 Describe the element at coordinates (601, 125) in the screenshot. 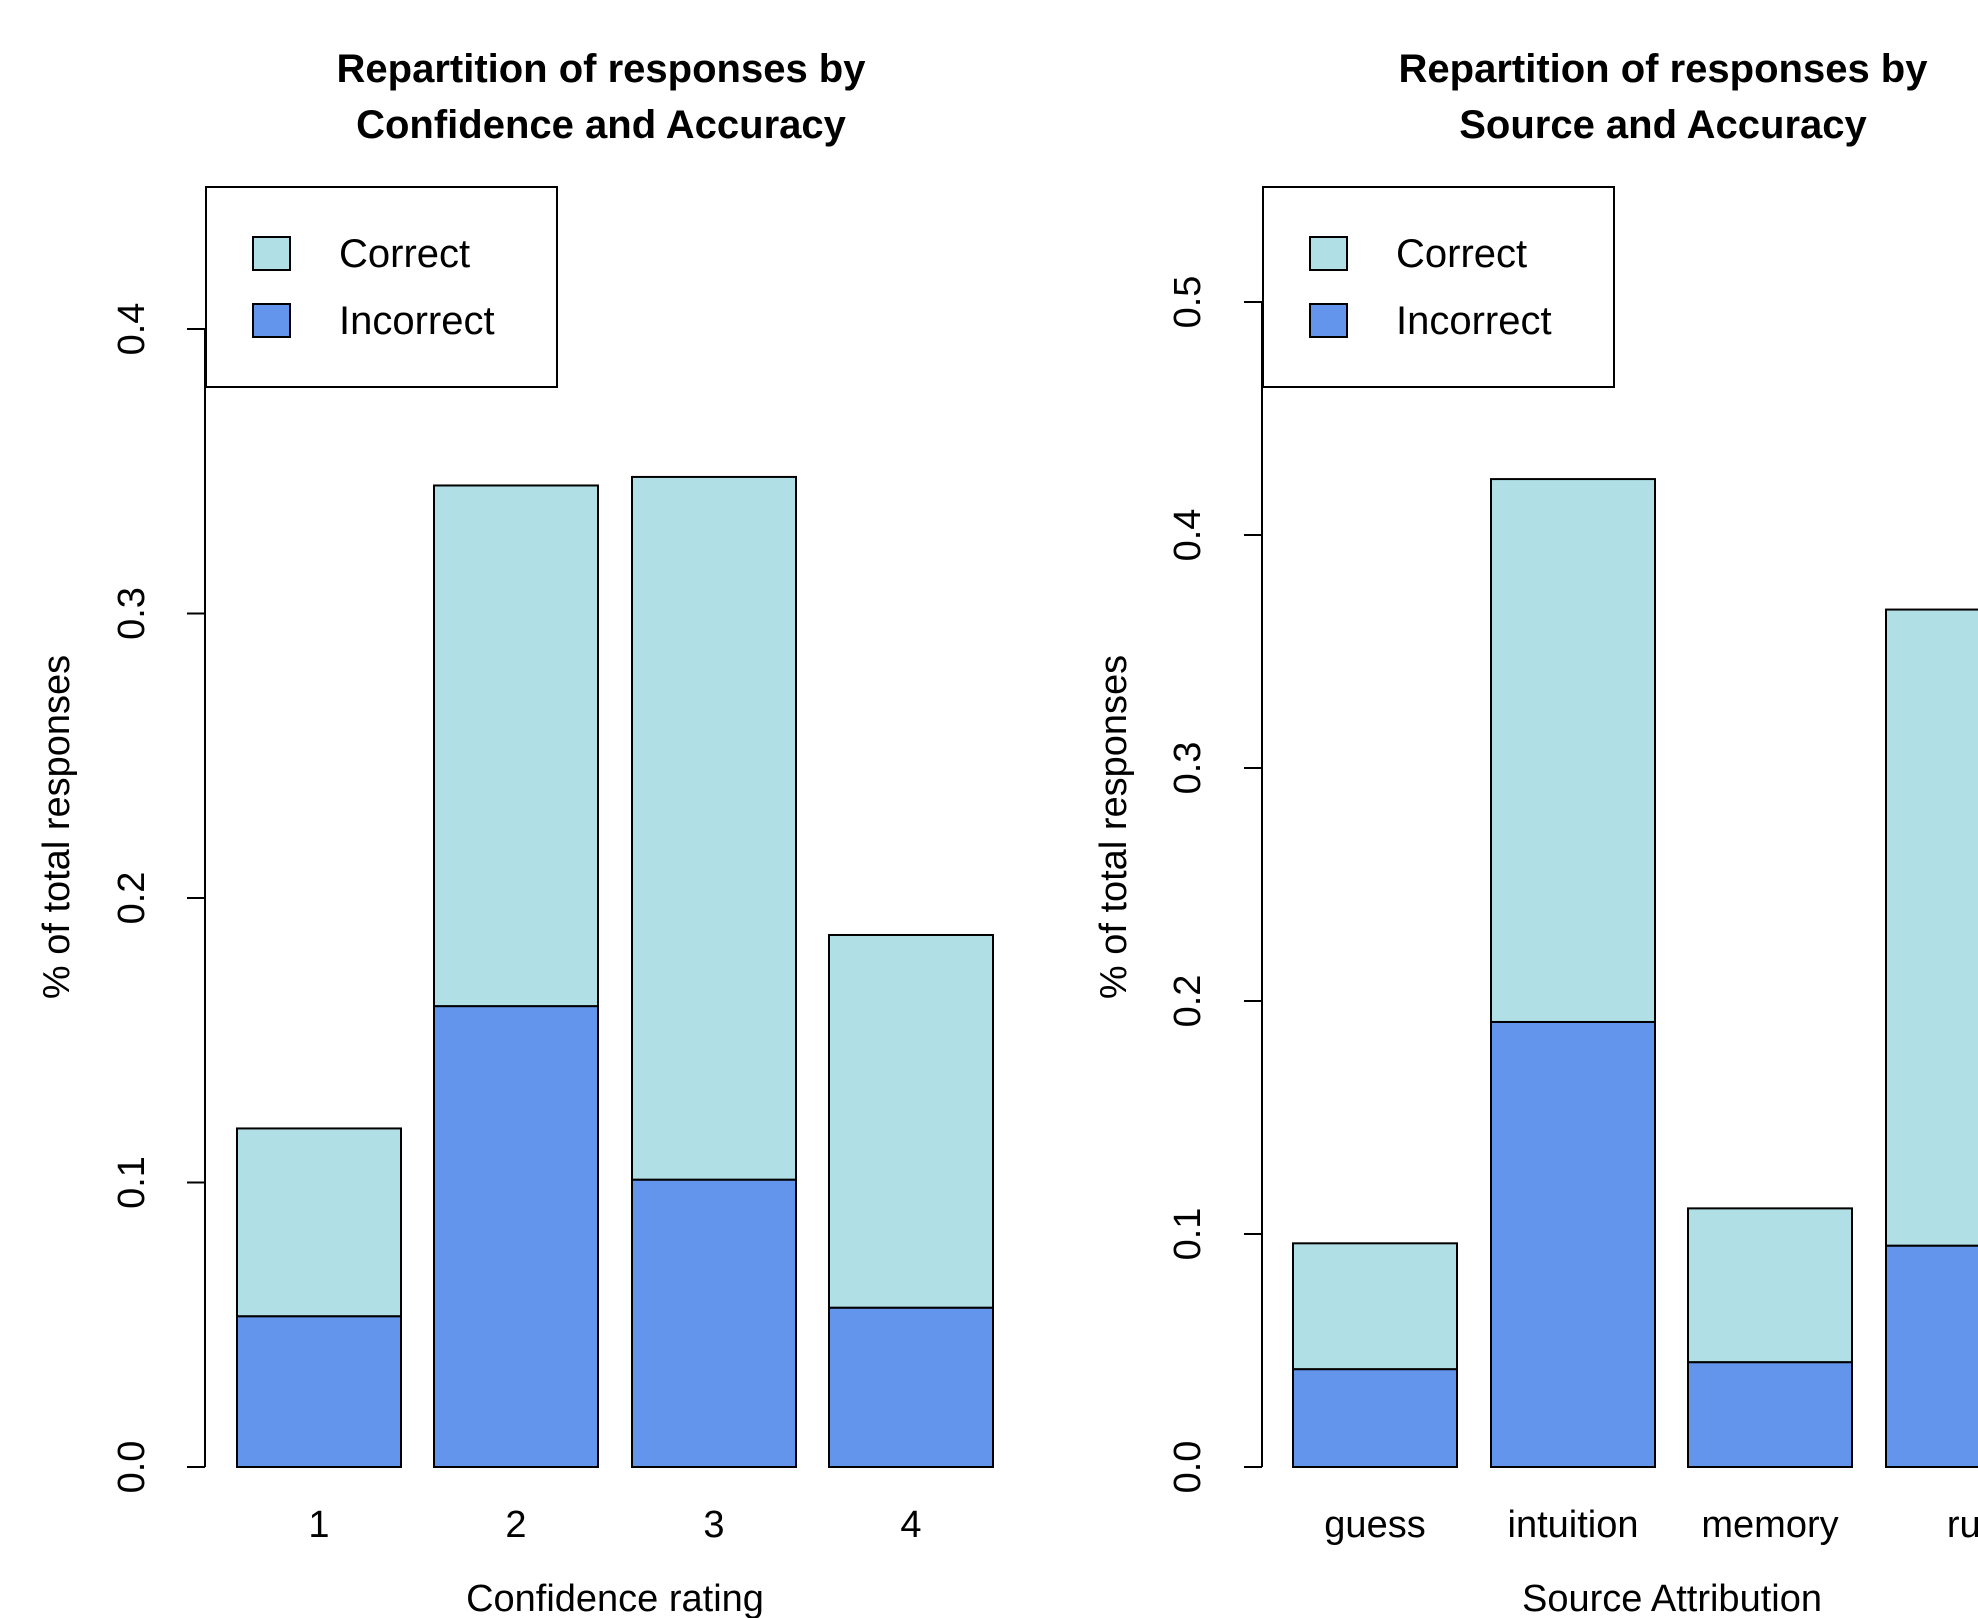

I see `chart-title-line: Confidence and Accuracy` at that location.